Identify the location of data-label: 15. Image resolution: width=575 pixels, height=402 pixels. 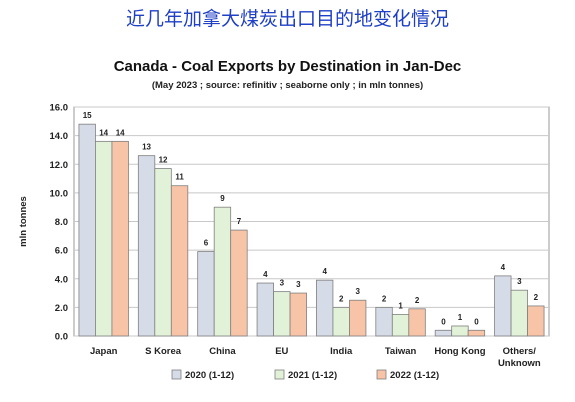
(87, 115).